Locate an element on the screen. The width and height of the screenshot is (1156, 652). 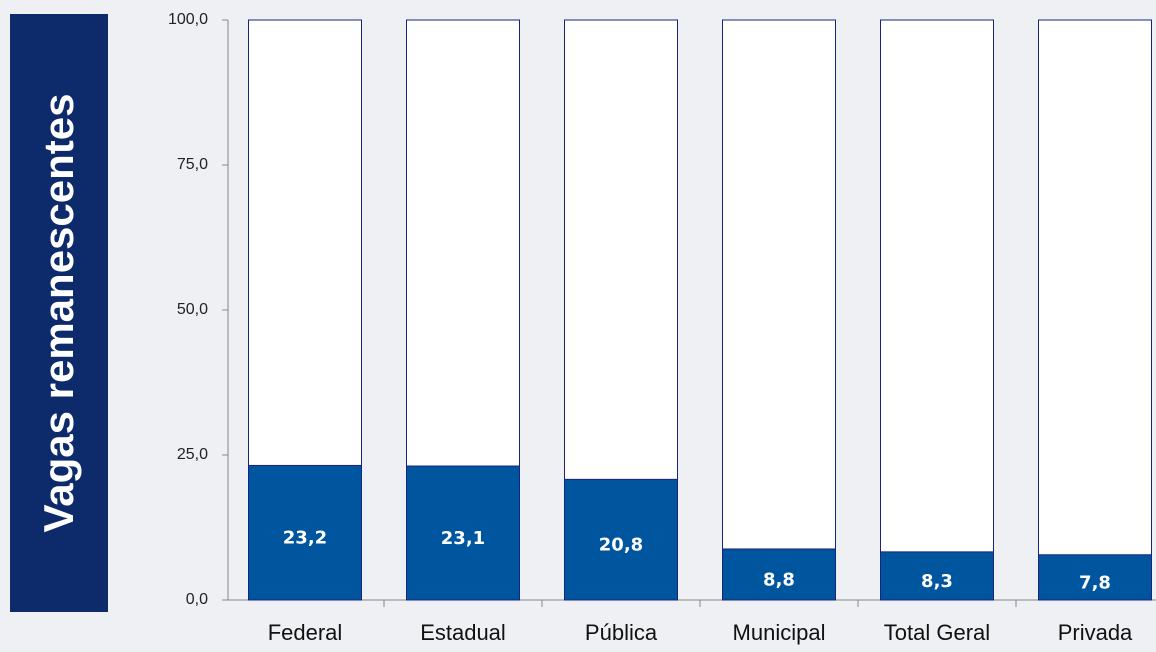
x-tick-label: Estadual is located at coordinates (463, 632).